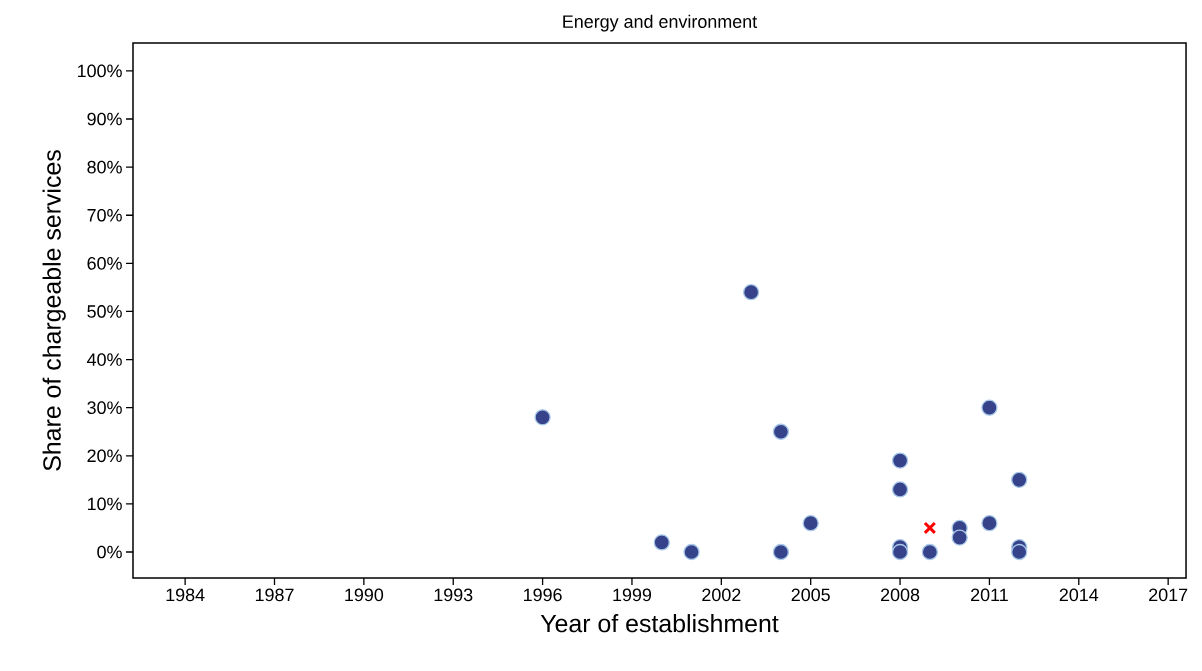 The width and height of the screenshot is (1202, 671). What do you see at coordinates (104, 215) in the screenshot?
I see `y-tick-label: 70%` at bounding box center [104, 215].